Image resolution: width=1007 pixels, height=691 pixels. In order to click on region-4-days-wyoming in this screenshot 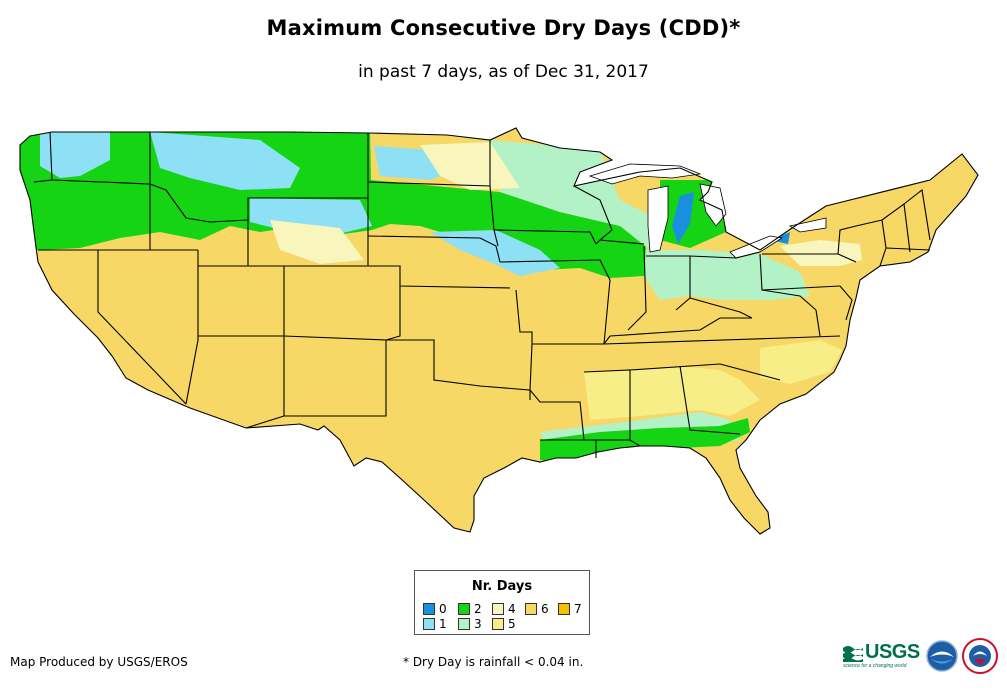, I will do `click(317, 242)`.